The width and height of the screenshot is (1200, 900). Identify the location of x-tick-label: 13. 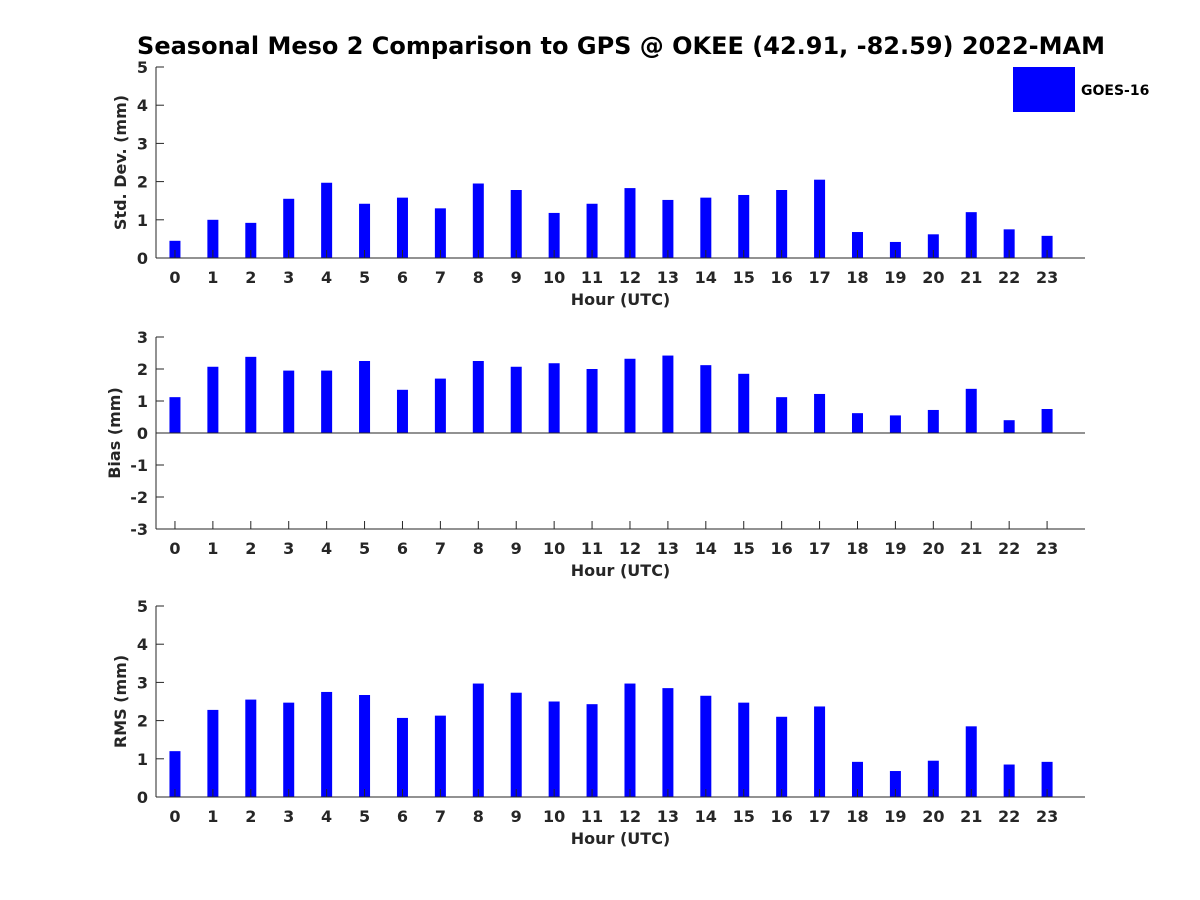
(668, 816).